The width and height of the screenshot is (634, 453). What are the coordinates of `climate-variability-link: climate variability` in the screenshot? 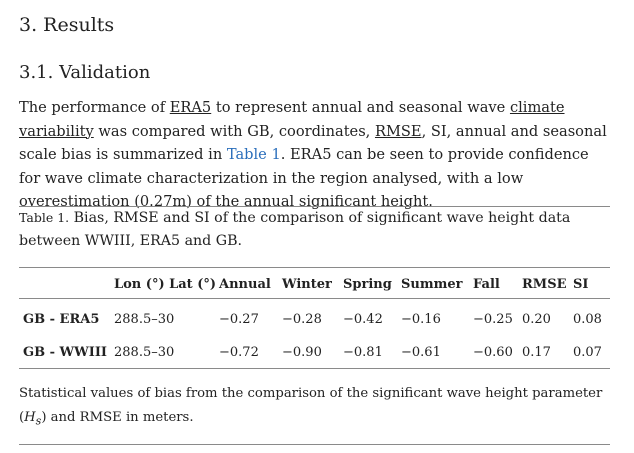 It's located at (292, 119).